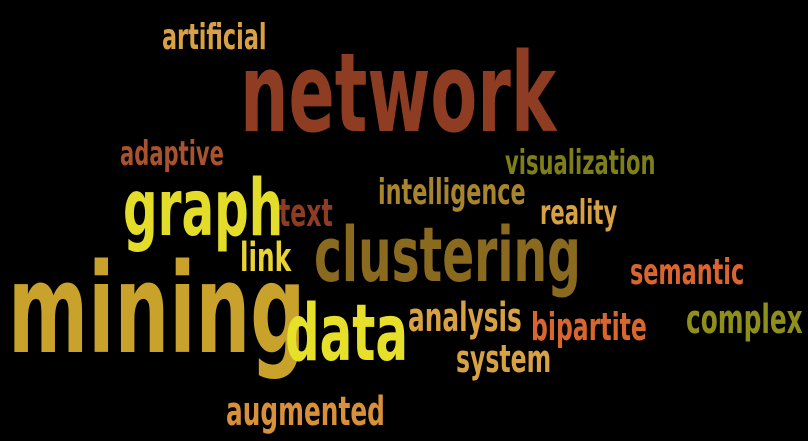 This screenshot has height=441, width=808. What do you see at coordinates (504, 359) in the screenshot?
I see `word-system: system` at bounding box center [504, 359].